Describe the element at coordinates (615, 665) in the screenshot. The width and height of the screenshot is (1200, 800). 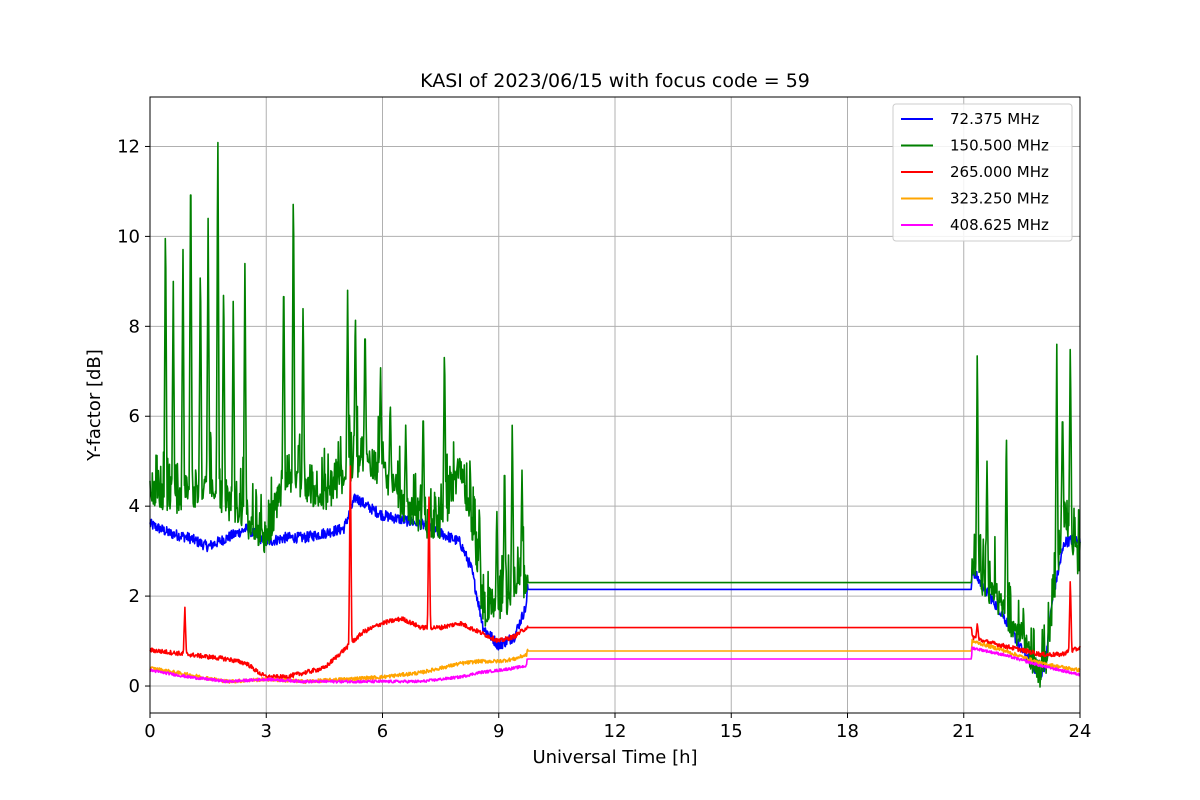
I see `series-line` at that location.